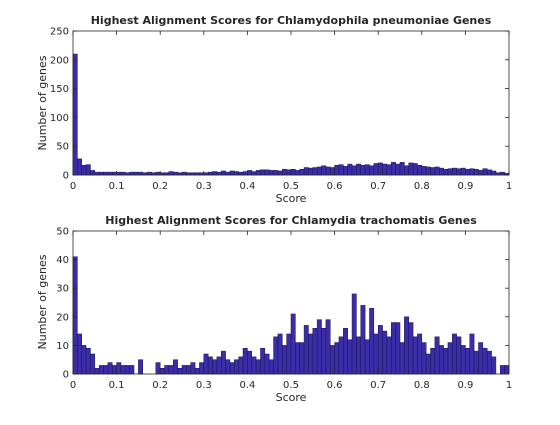  What do you see at coordinates (378, 186) in the screenshot?
I see `x-tick-label: 0.7` at bounding box center [378, 186].